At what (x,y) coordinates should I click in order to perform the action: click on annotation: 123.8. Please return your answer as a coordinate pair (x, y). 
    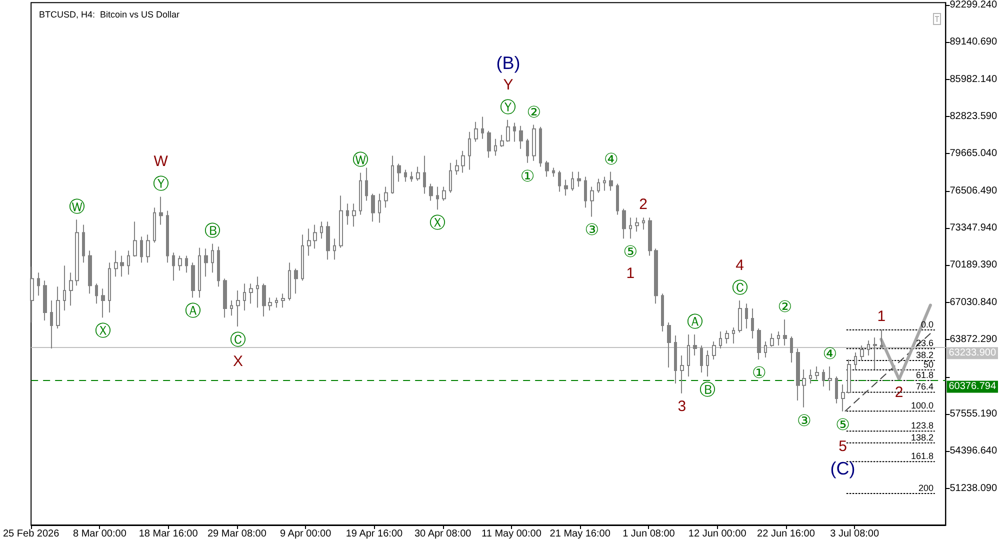
    Looking at the image, I should click on (922, 425).